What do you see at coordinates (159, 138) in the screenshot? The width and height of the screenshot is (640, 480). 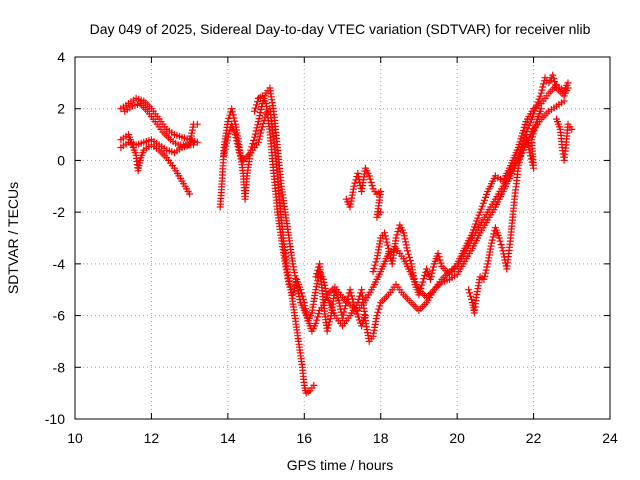 I see `series-sat-d` at bounding box center [159, 138].